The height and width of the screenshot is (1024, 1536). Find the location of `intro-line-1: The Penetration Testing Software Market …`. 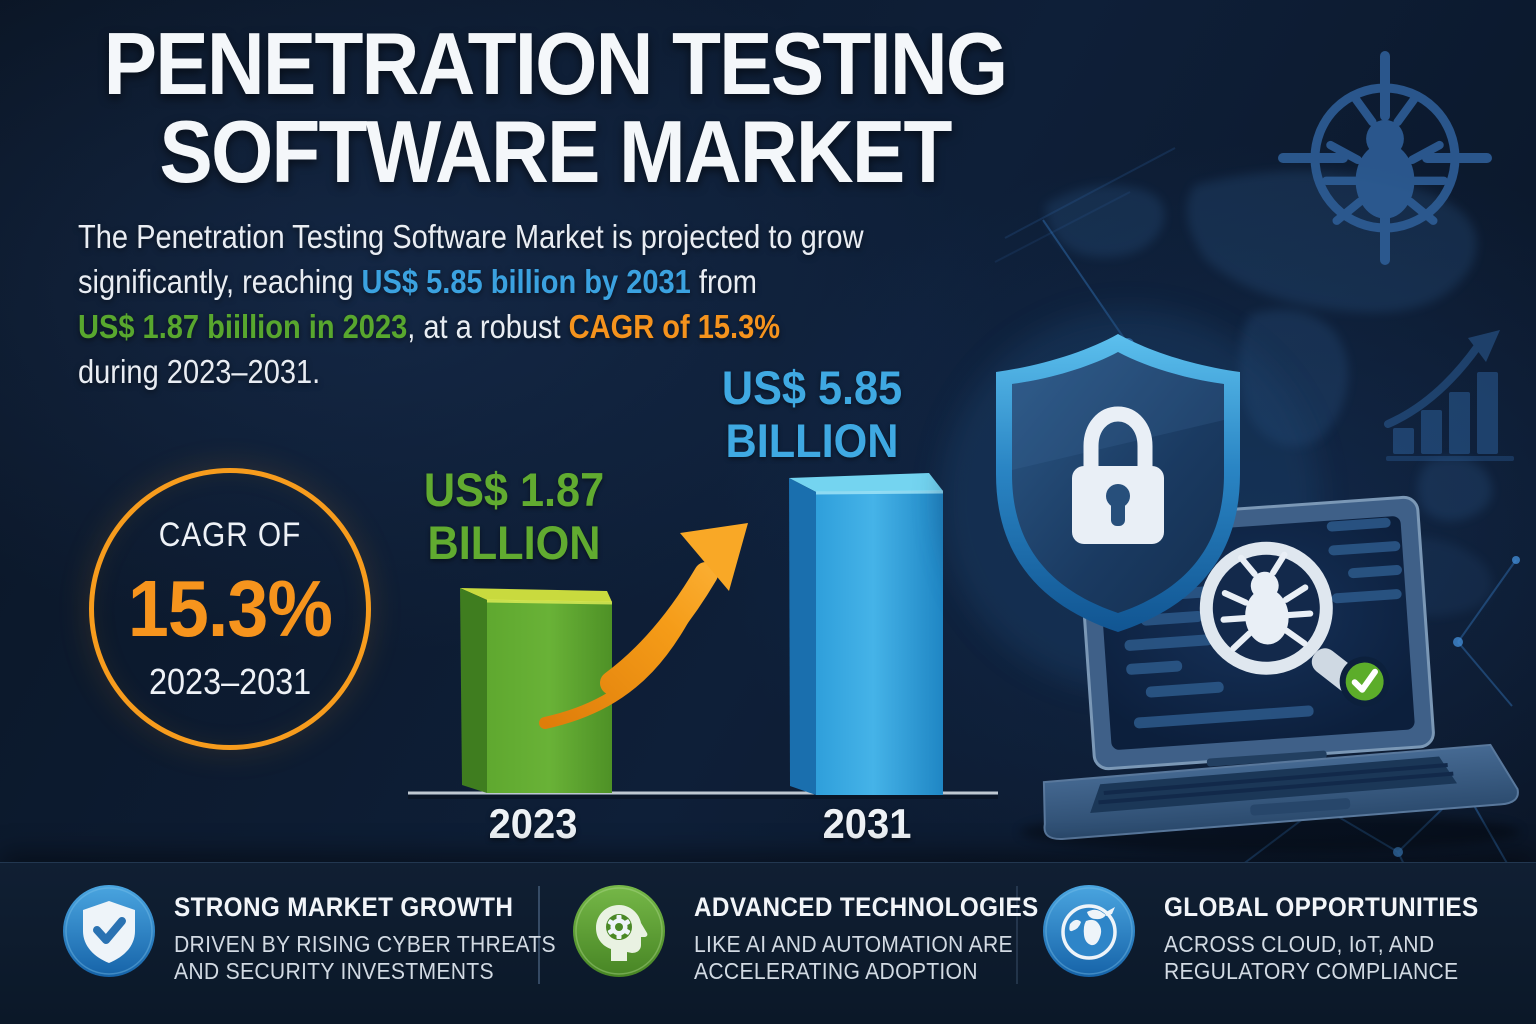

intro-line-1: The Penetration Testing Software Market … is located at coordinates (471, 236).